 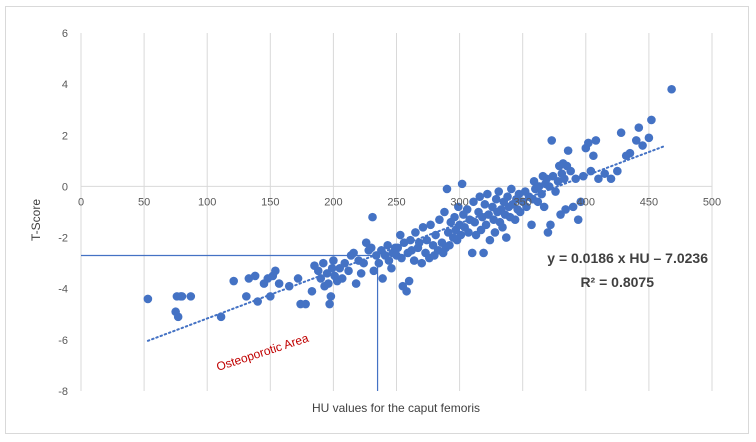 I want to click on x-tick-label-350: 350, so click(x=523, y=202).